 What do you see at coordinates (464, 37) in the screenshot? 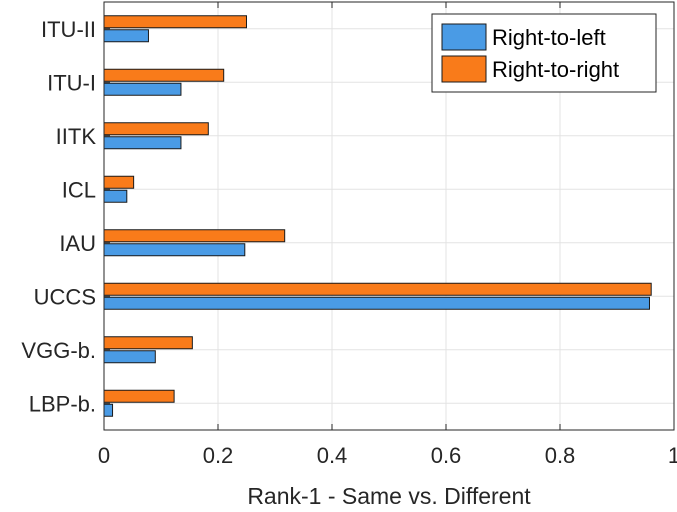
I see `legend-swatch-right-to-left` at bounding box center [464, 37].